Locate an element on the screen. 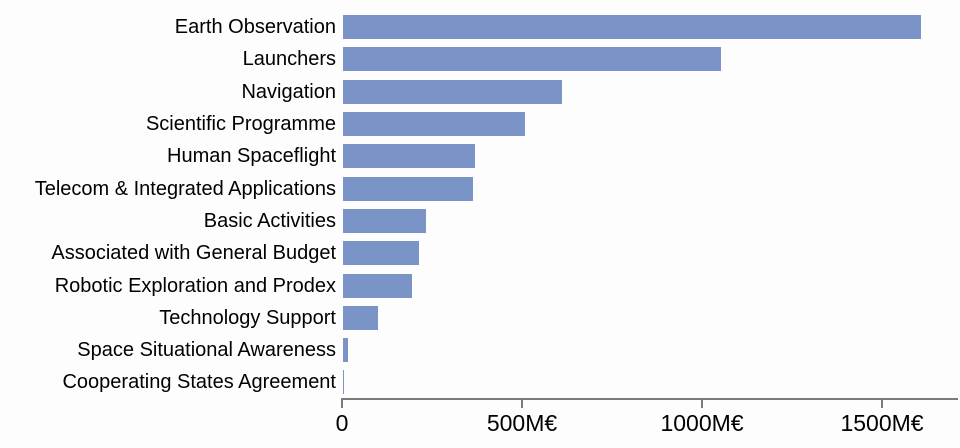  category-label: Launchers is located at coordinates (289, 59).